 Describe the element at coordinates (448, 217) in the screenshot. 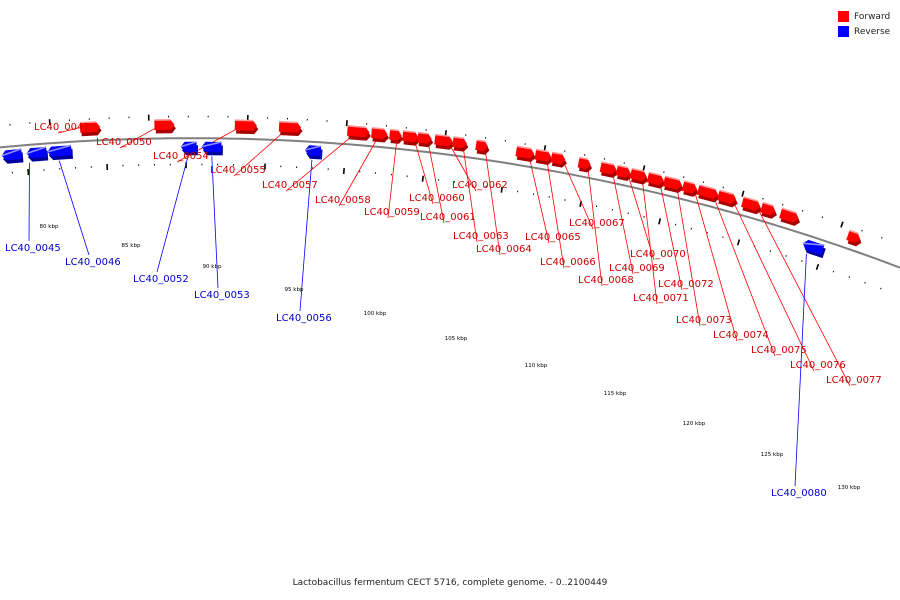

I see `forward-gene-label: LC40_0061` at that location.